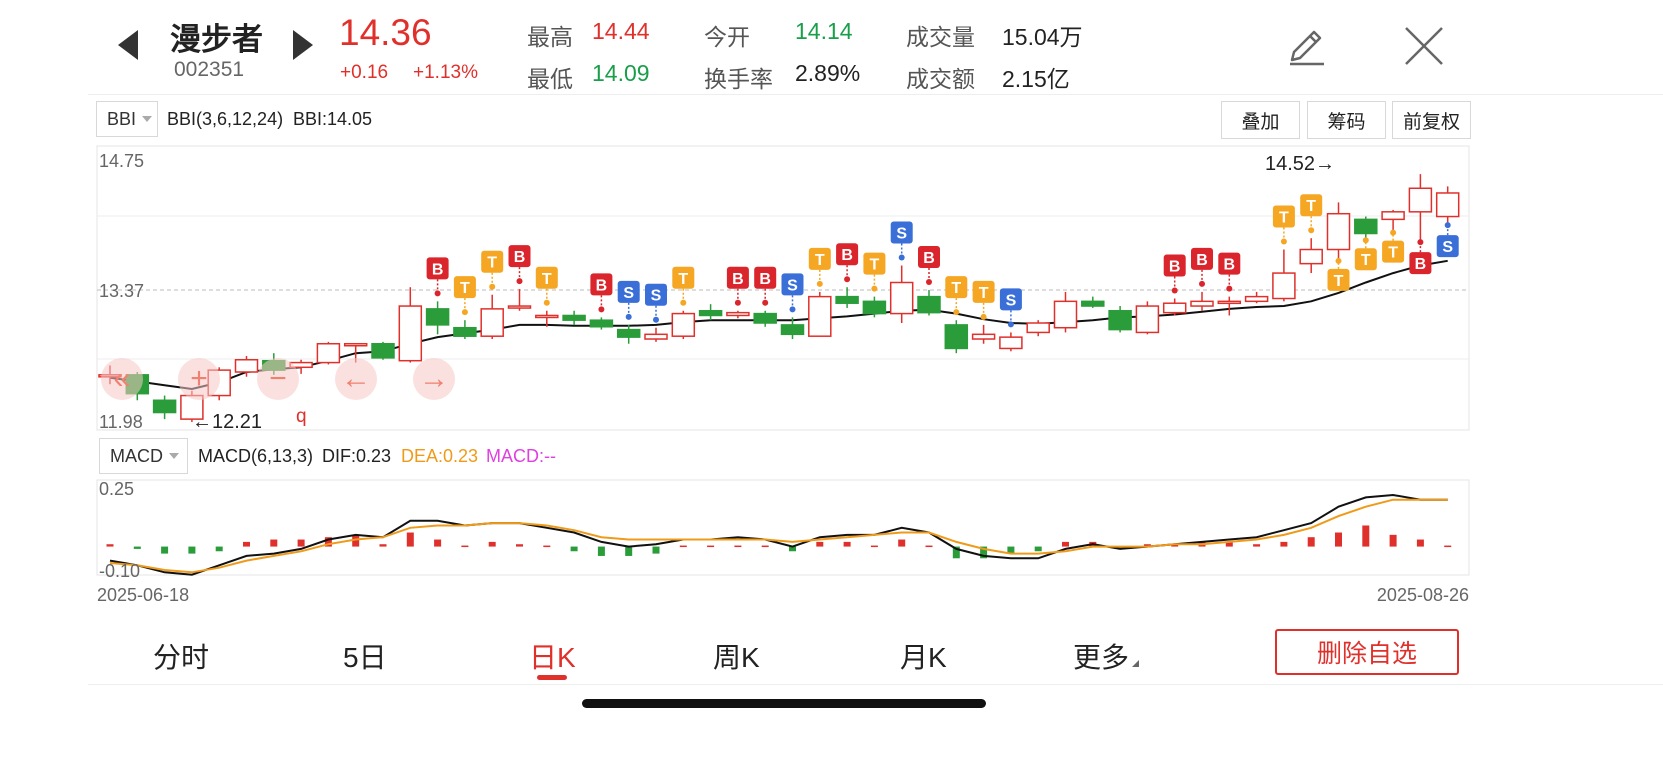 This screenshot has height=768, width=1663. I want to click on dif-value: DIF:0.23, so click(357, 456).